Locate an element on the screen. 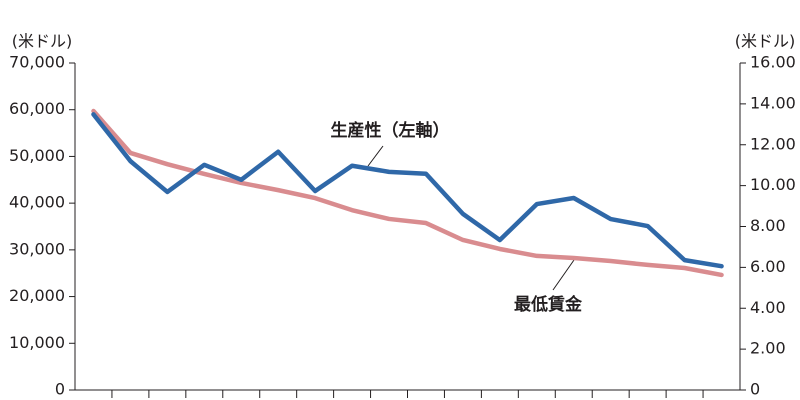 The height and width of the screenshot is (400, 800). series-label: 最低賃金 is located at coordinates (548, 304).